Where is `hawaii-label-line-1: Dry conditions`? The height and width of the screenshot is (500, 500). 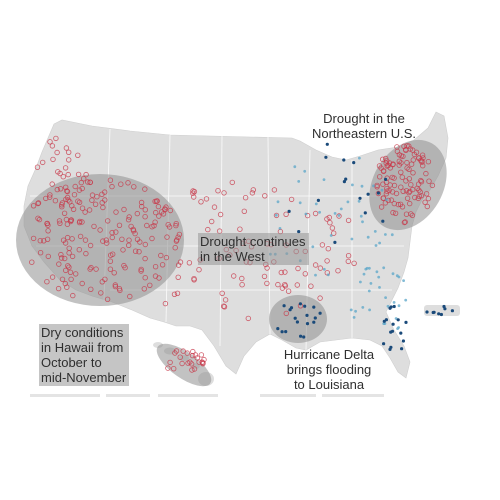
hawaii-label-line-1: Dry conditions is located at coordinates (82, 332).